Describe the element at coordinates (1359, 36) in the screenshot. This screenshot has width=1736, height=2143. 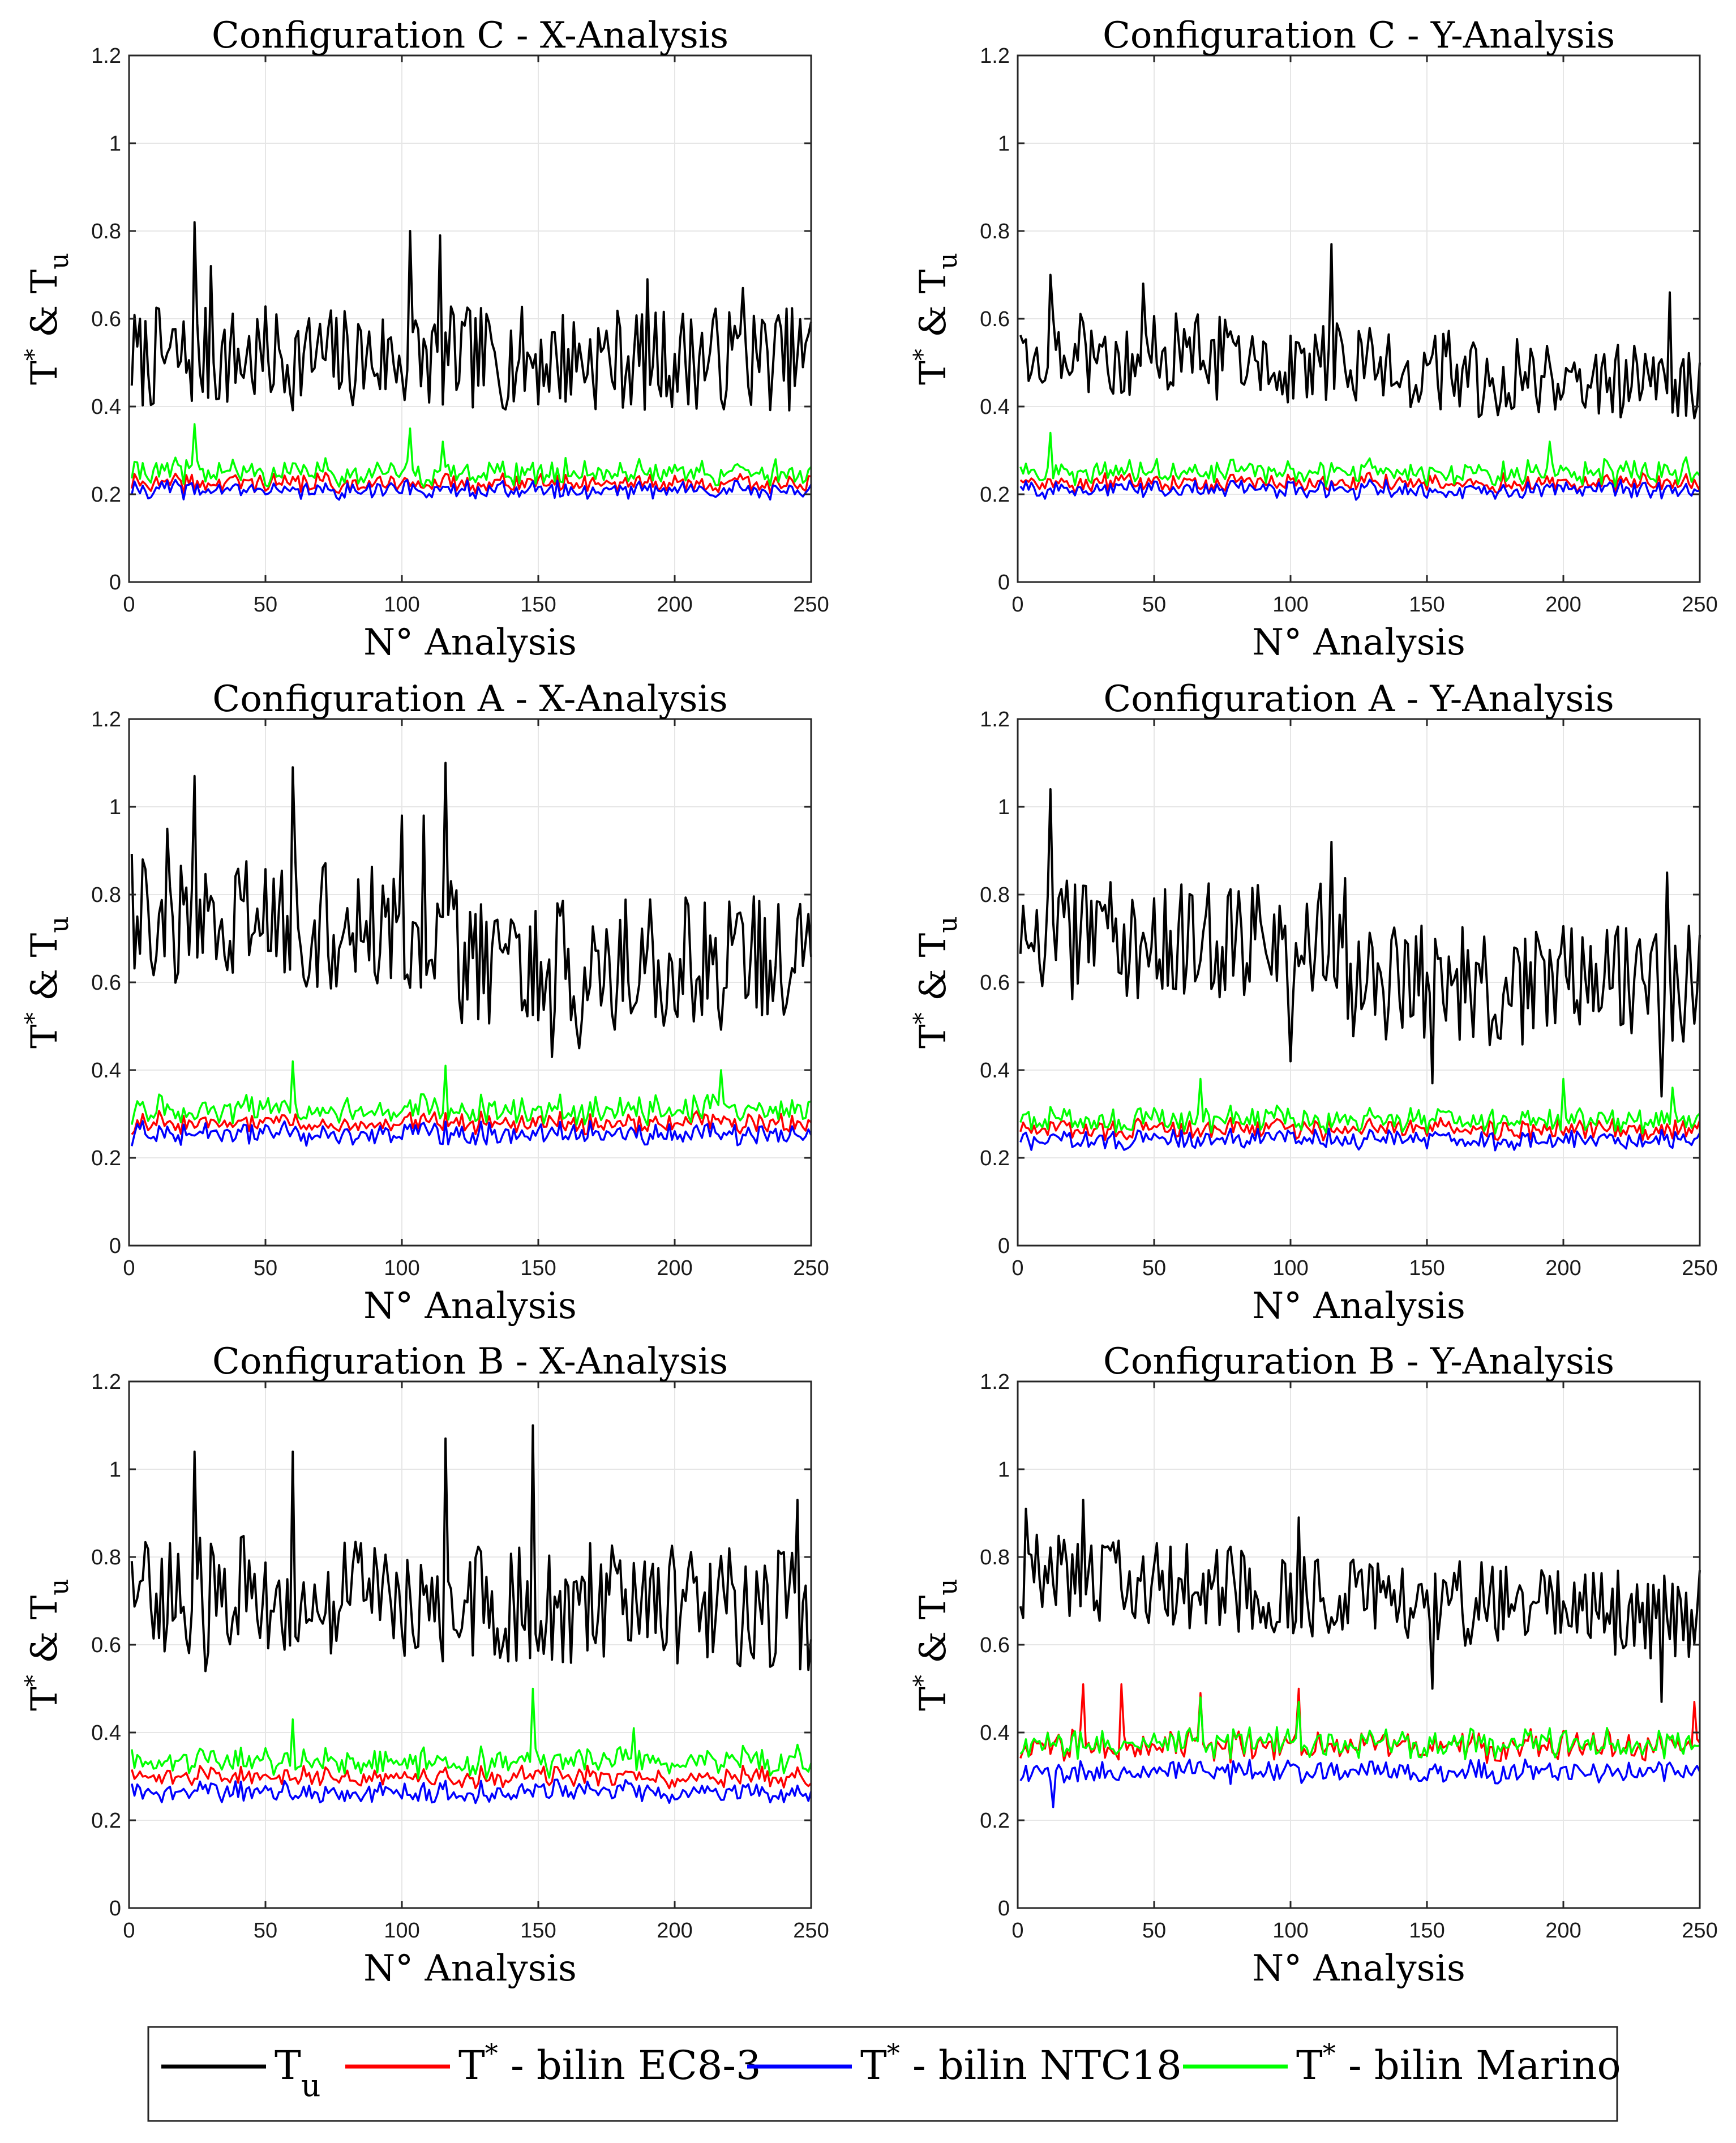
I see `chart-title: Configuration C - Y-Analysis` at that location.